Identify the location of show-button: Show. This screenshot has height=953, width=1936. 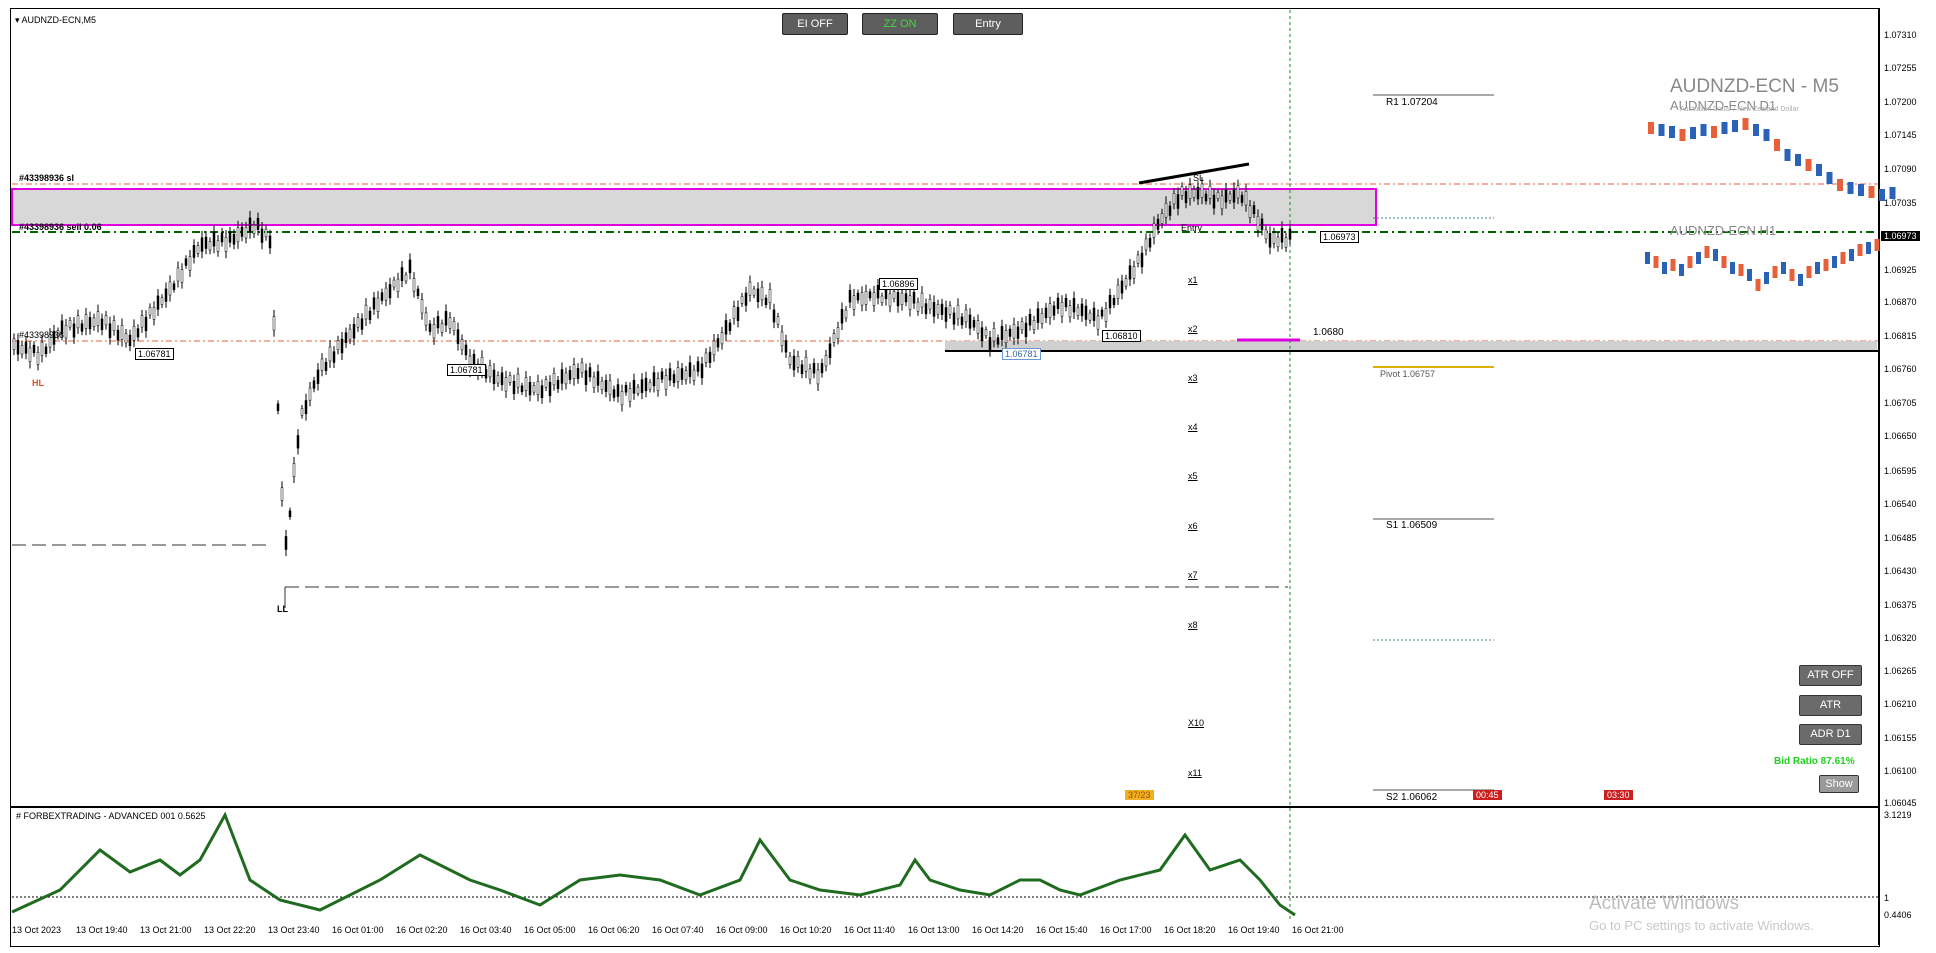
(1839, 784).